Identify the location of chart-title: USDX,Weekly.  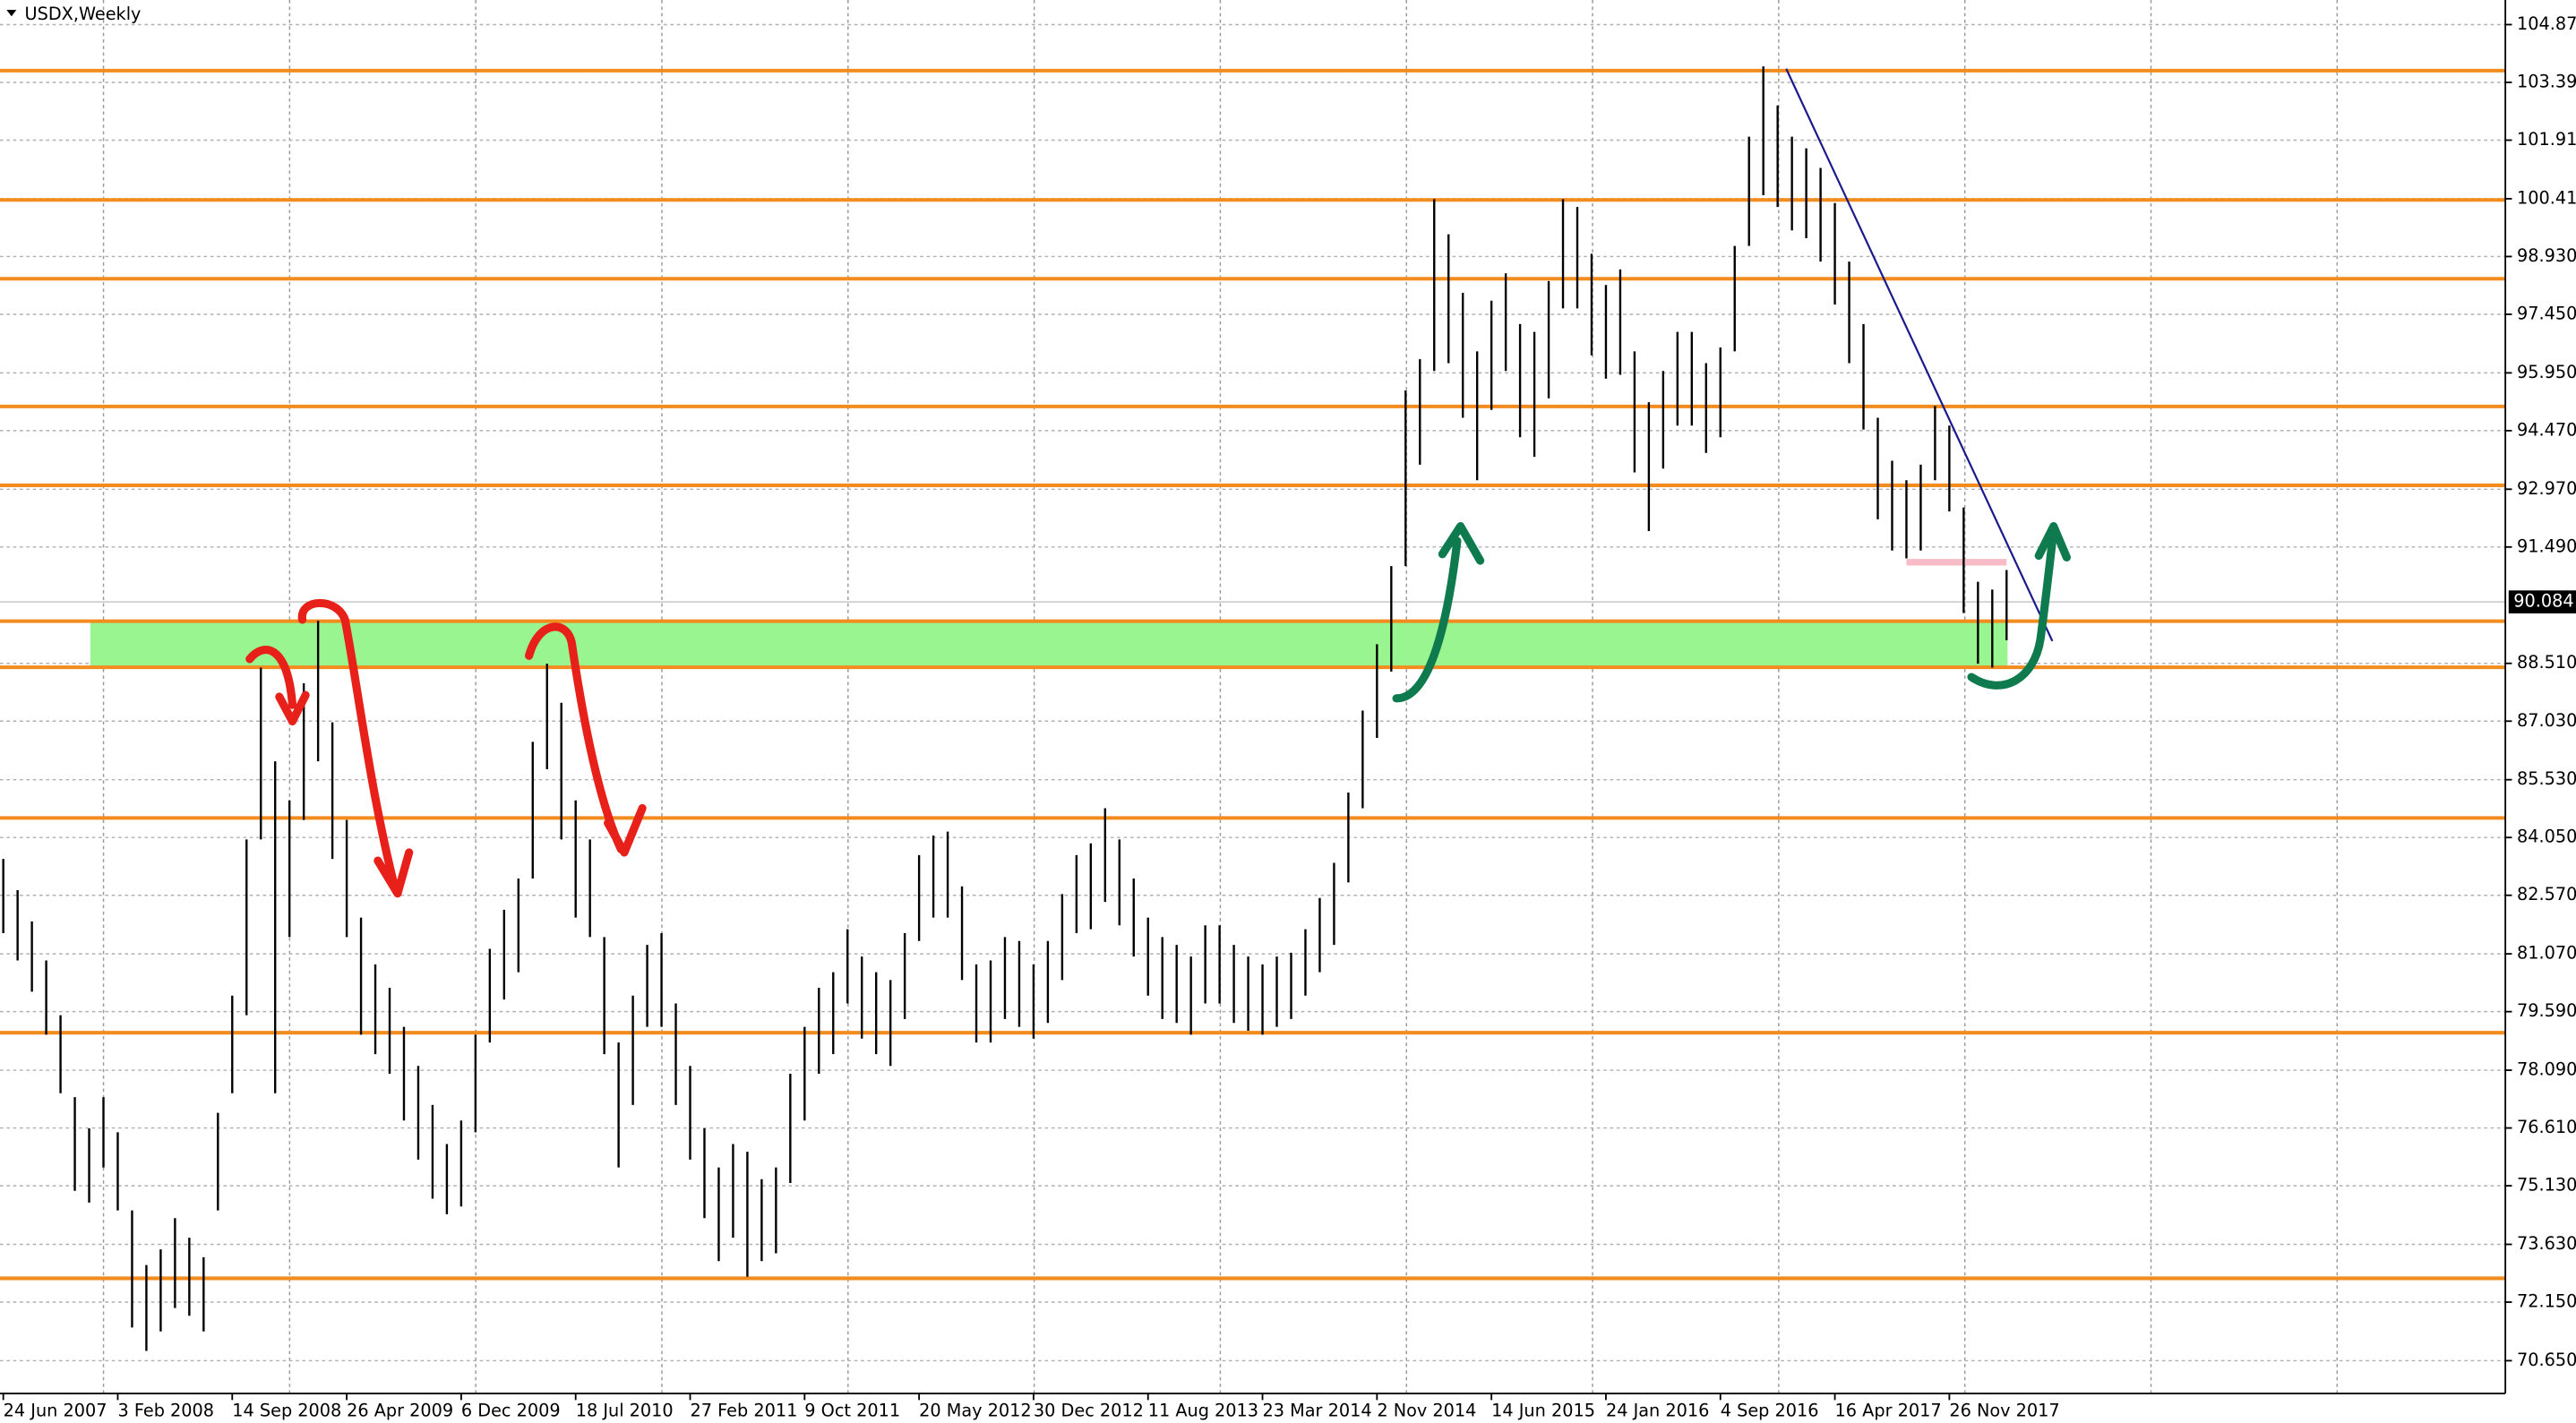
(83, 14).